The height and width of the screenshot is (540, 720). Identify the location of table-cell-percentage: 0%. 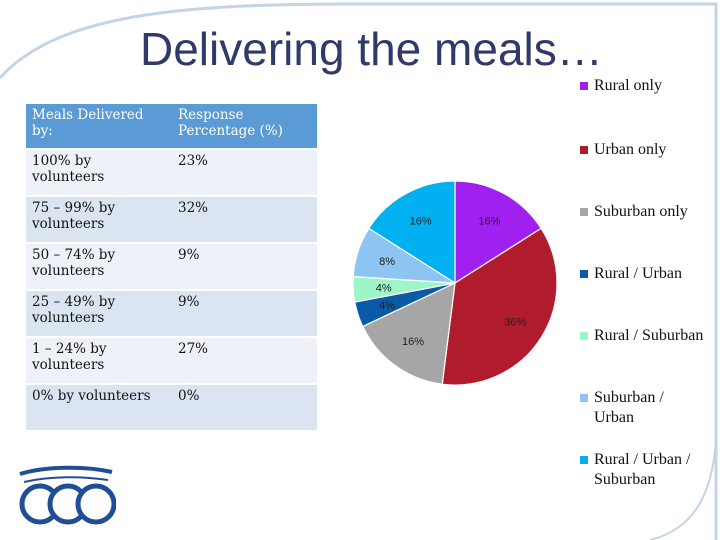
(244, 408).